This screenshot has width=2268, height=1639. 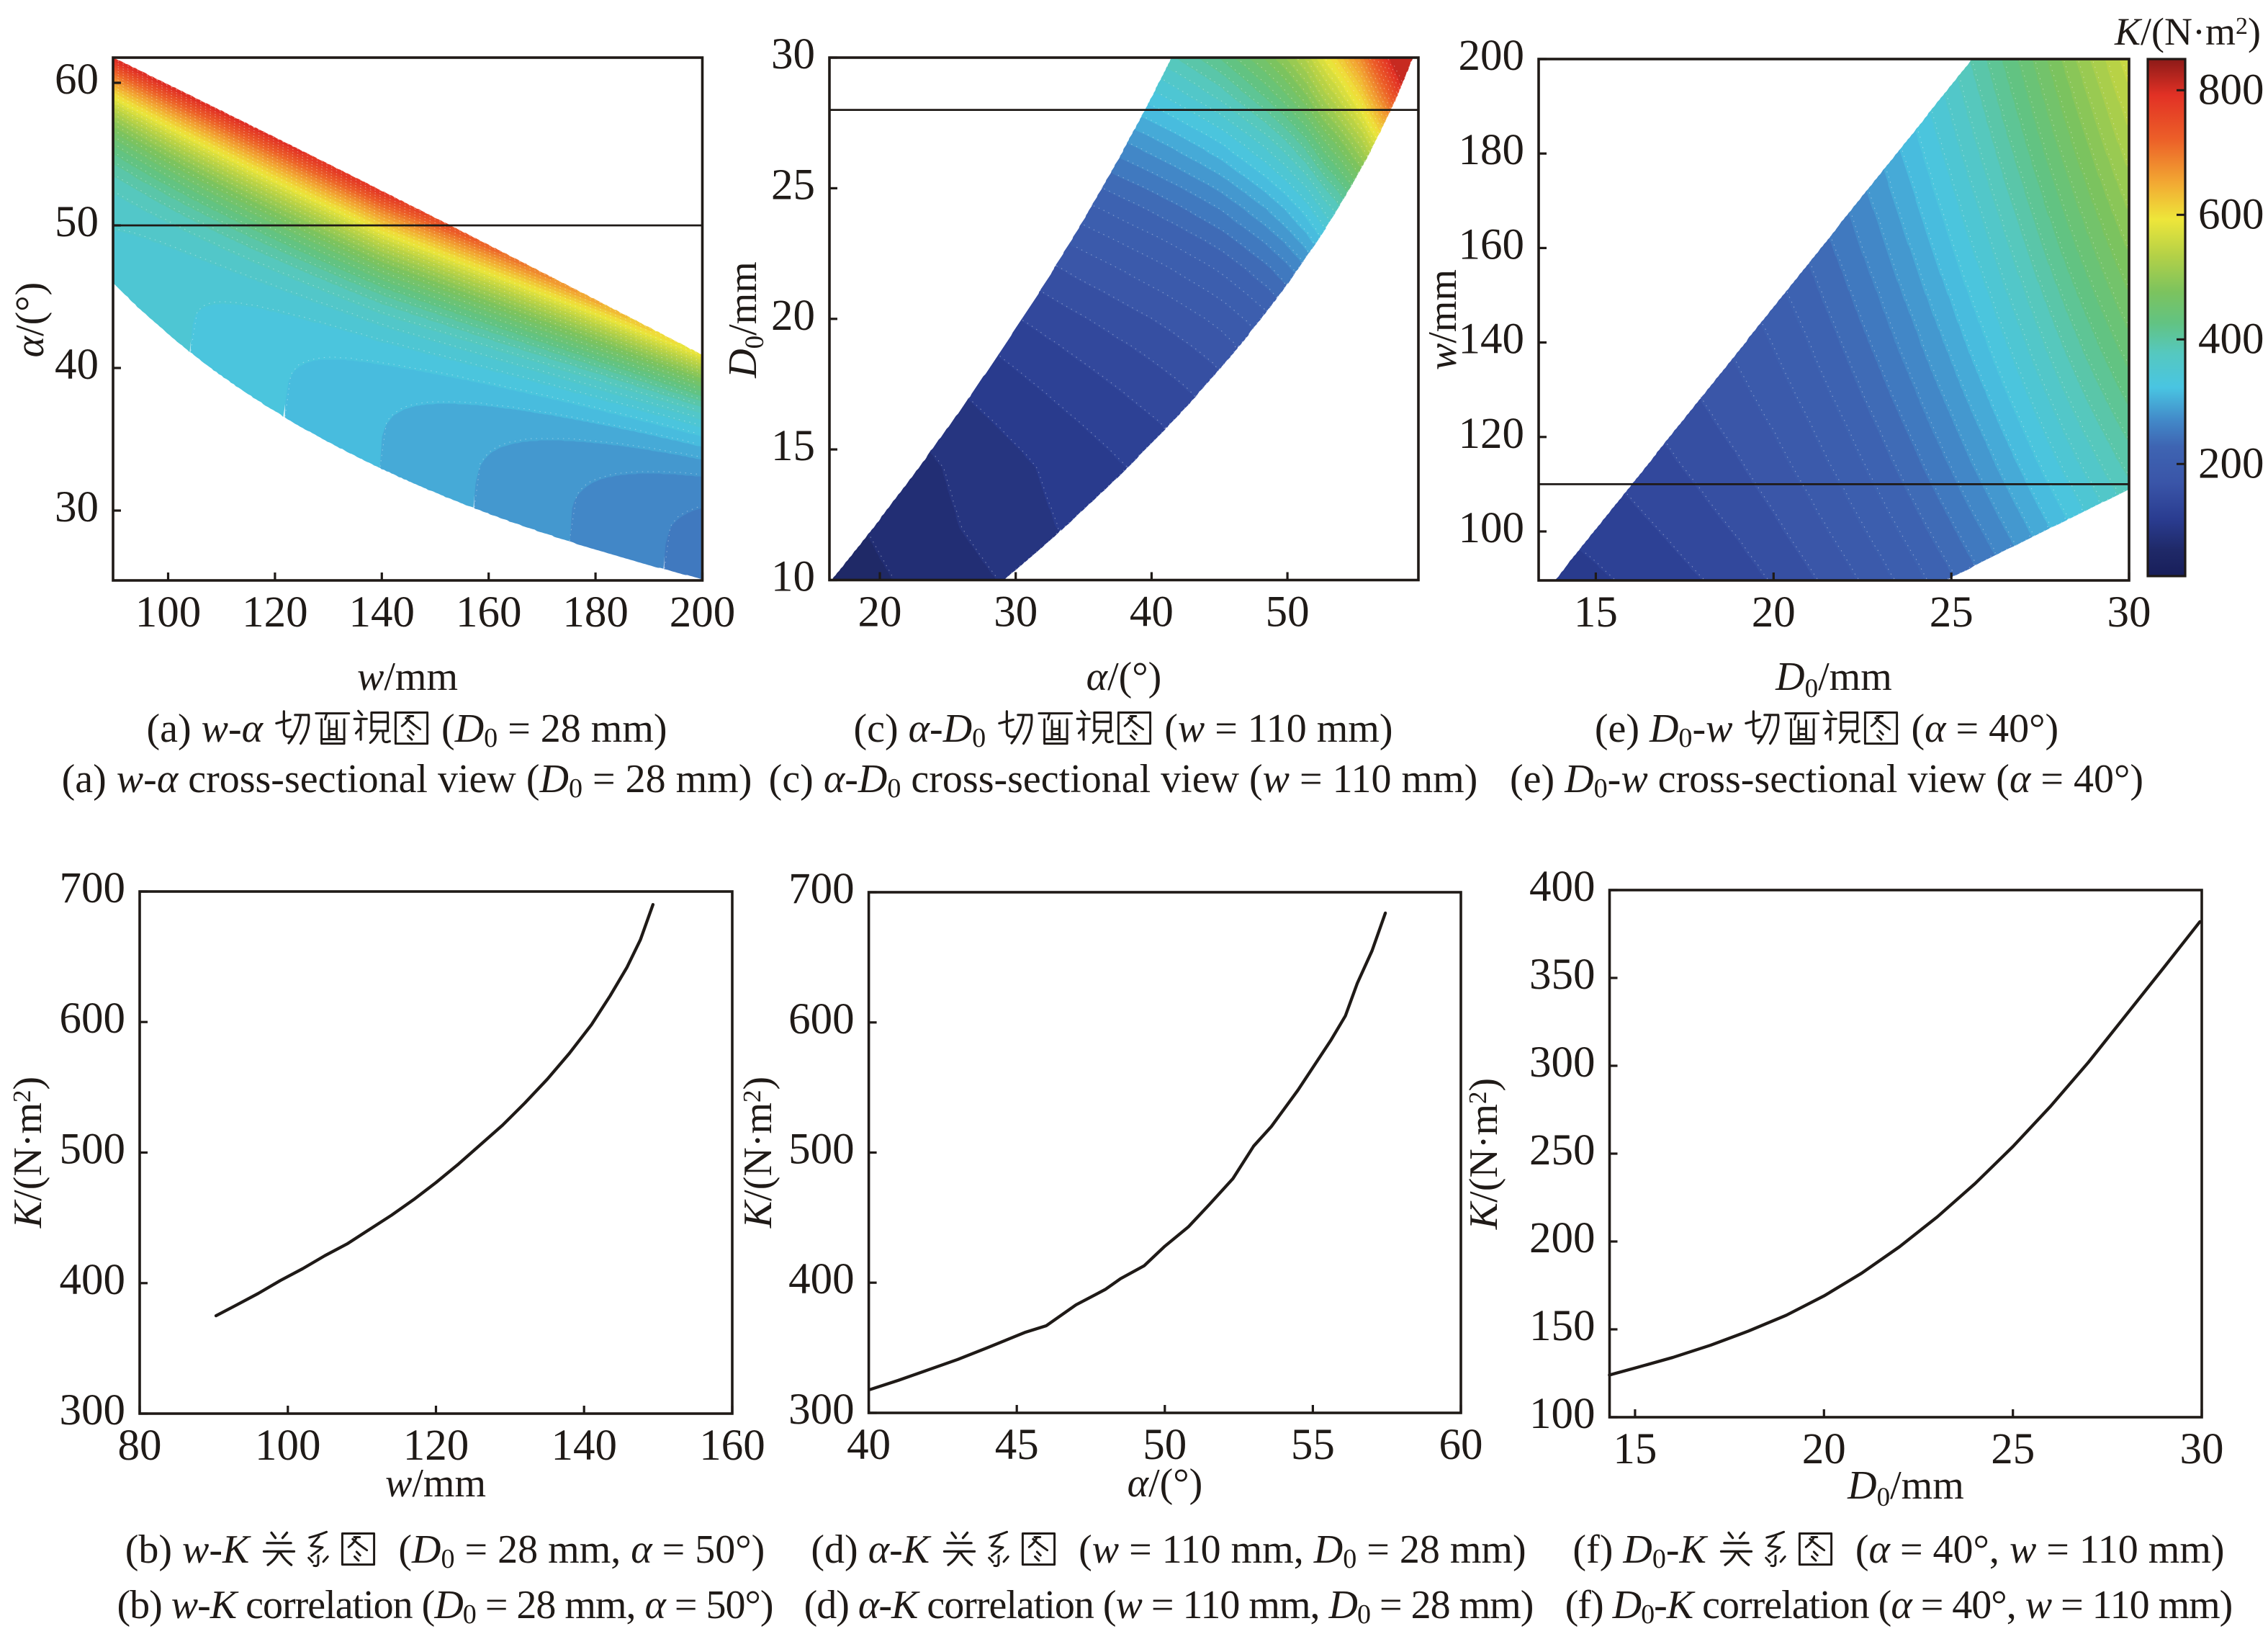 I want to click on svg-text: 350, so click(x=1562, y=975).